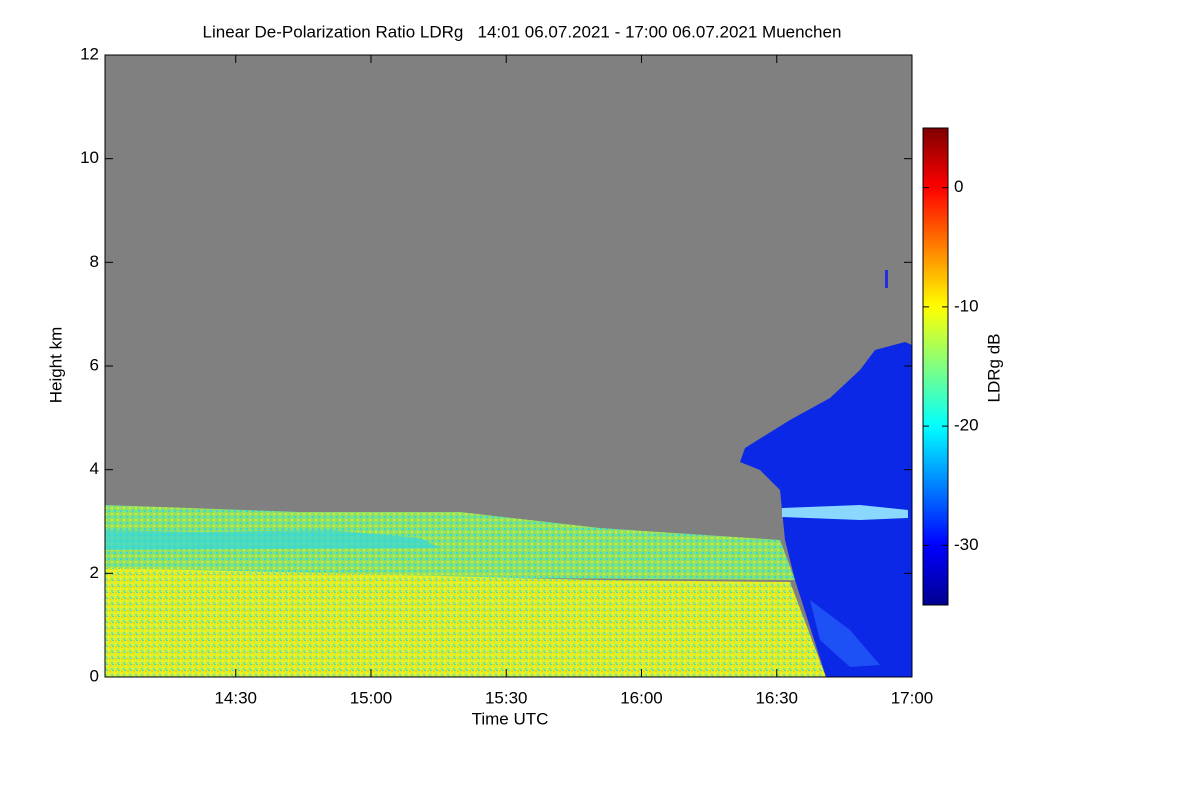  What do you see at coordinates (845, 512) in the screenshot?
I see `cloud-band` at bounding box center [845, 512].